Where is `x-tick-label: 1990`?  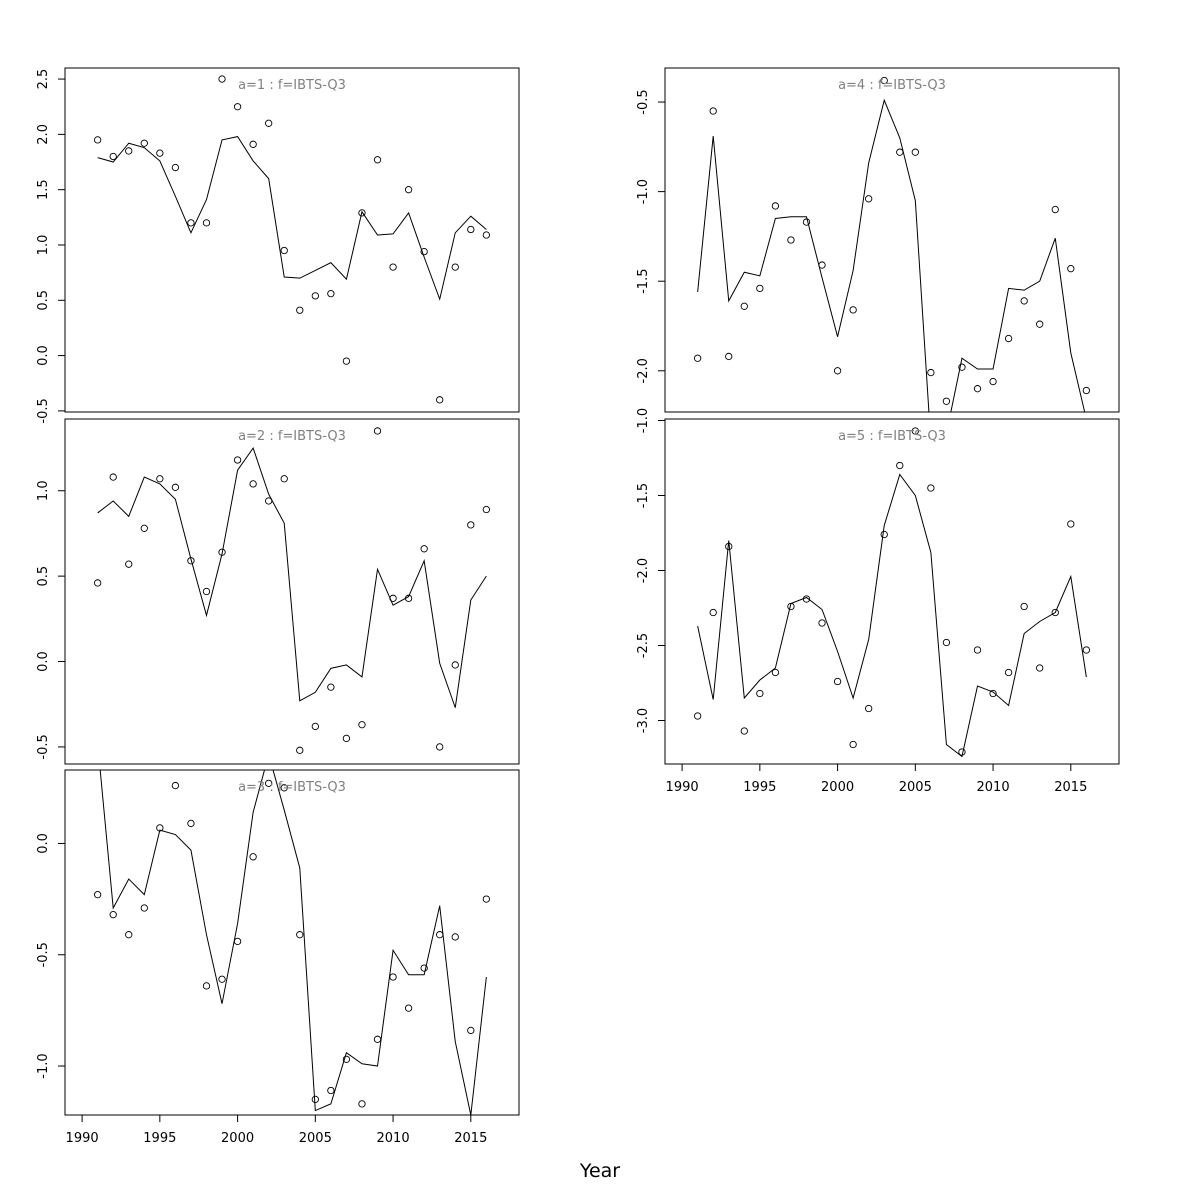 x-tick-label: 1990 is located at coordinates (82, 1138).